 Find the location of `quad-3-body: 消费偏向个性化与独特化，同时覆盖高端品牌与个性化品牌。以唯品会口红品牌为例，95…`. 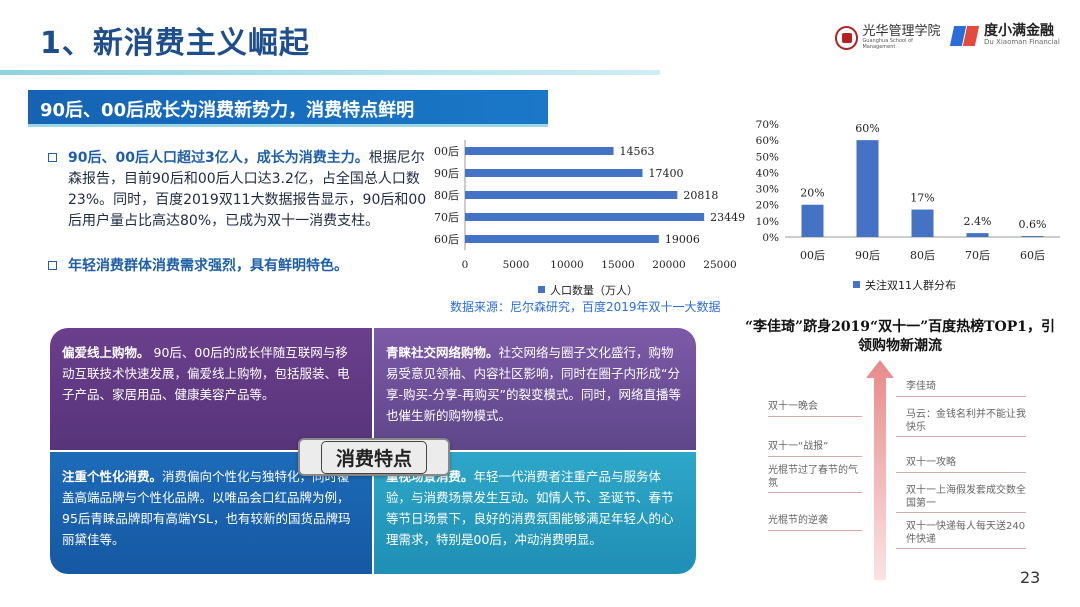

quad-3-body: 消费偏向个性化与独特化，同时覆盖高端品牌与个性化品牌。以唯品会口红品牌为例，95… is located at coordinates (206, 508).